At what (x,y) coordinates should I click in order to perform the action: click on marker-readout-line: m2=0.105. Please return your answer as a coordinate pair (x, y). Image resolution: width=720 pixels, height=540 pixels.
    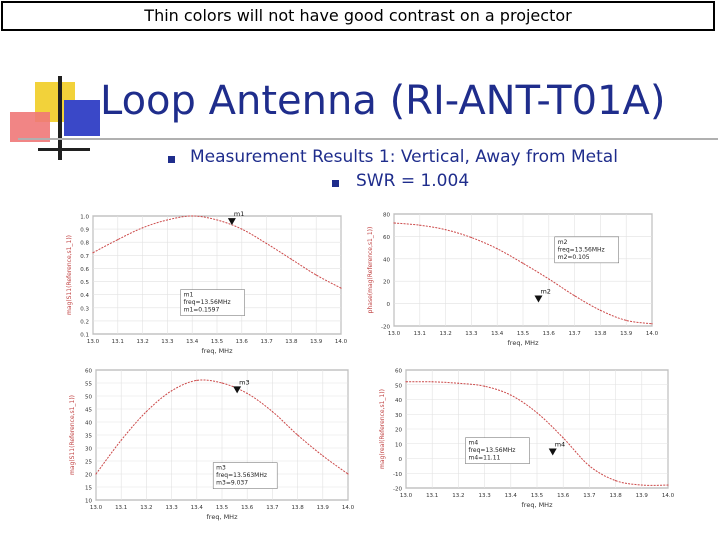
    Looking at the image, I should click on (574, 257).